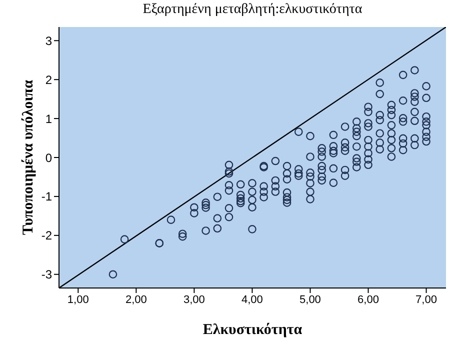 The height and width of the screenshot is (344, 456). What do you see at coordinates (28, 157) in the screenshot?
I see `y-axis-title: Τυποποιημένα υπόλοιπα` at bounding box center [28, 157].